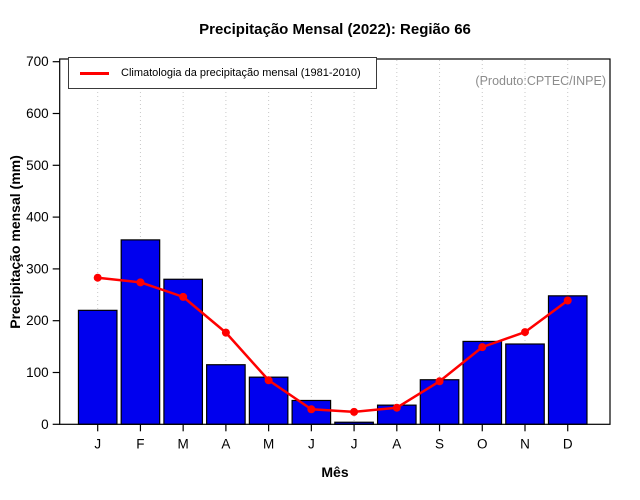 The height and width of the screenshot is (500, 640). What do you see at coordinates (525, 443) in the screenshot?
I see `x-tick-label-10: N` at bounding box center [525, 443].